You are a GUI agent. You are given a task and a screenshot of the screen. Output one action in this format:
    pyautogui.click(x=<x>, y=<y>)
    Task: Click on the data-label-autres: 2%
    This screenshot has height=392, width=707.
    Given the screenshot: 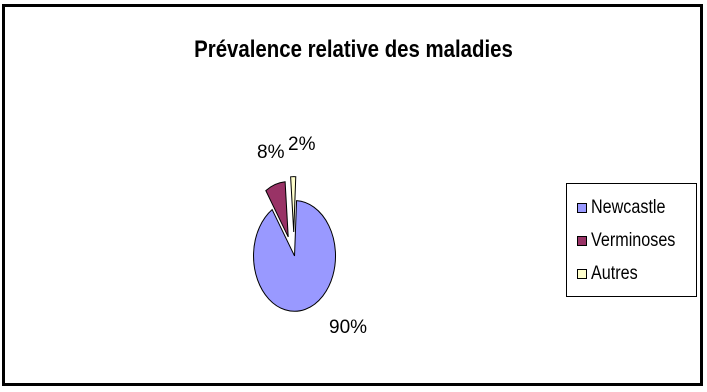 What is the action you would take?
    pyautogui.click(x=302, y=144)
    